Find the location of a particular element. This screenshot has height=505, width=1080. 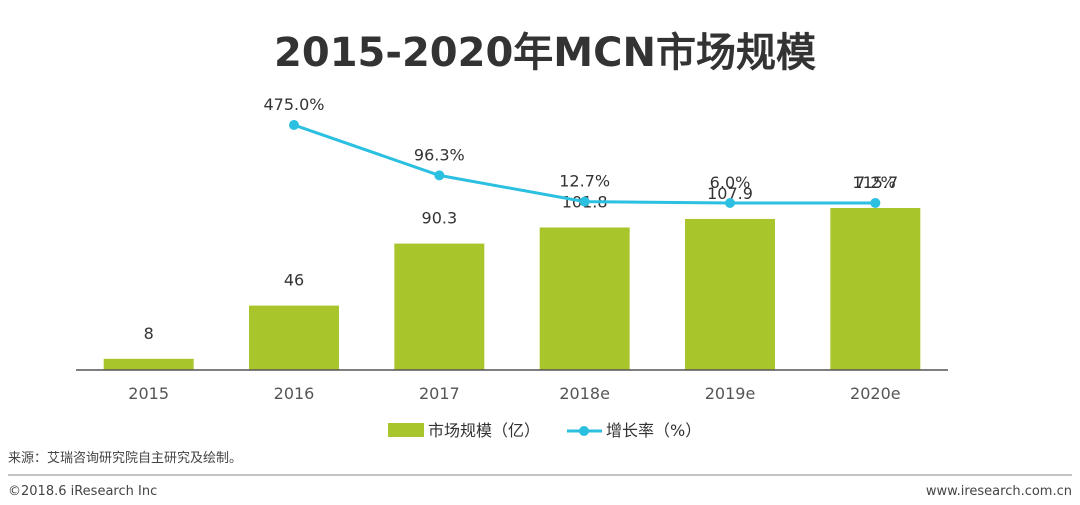

legend-line-dot is located at coordinates (584, 431).